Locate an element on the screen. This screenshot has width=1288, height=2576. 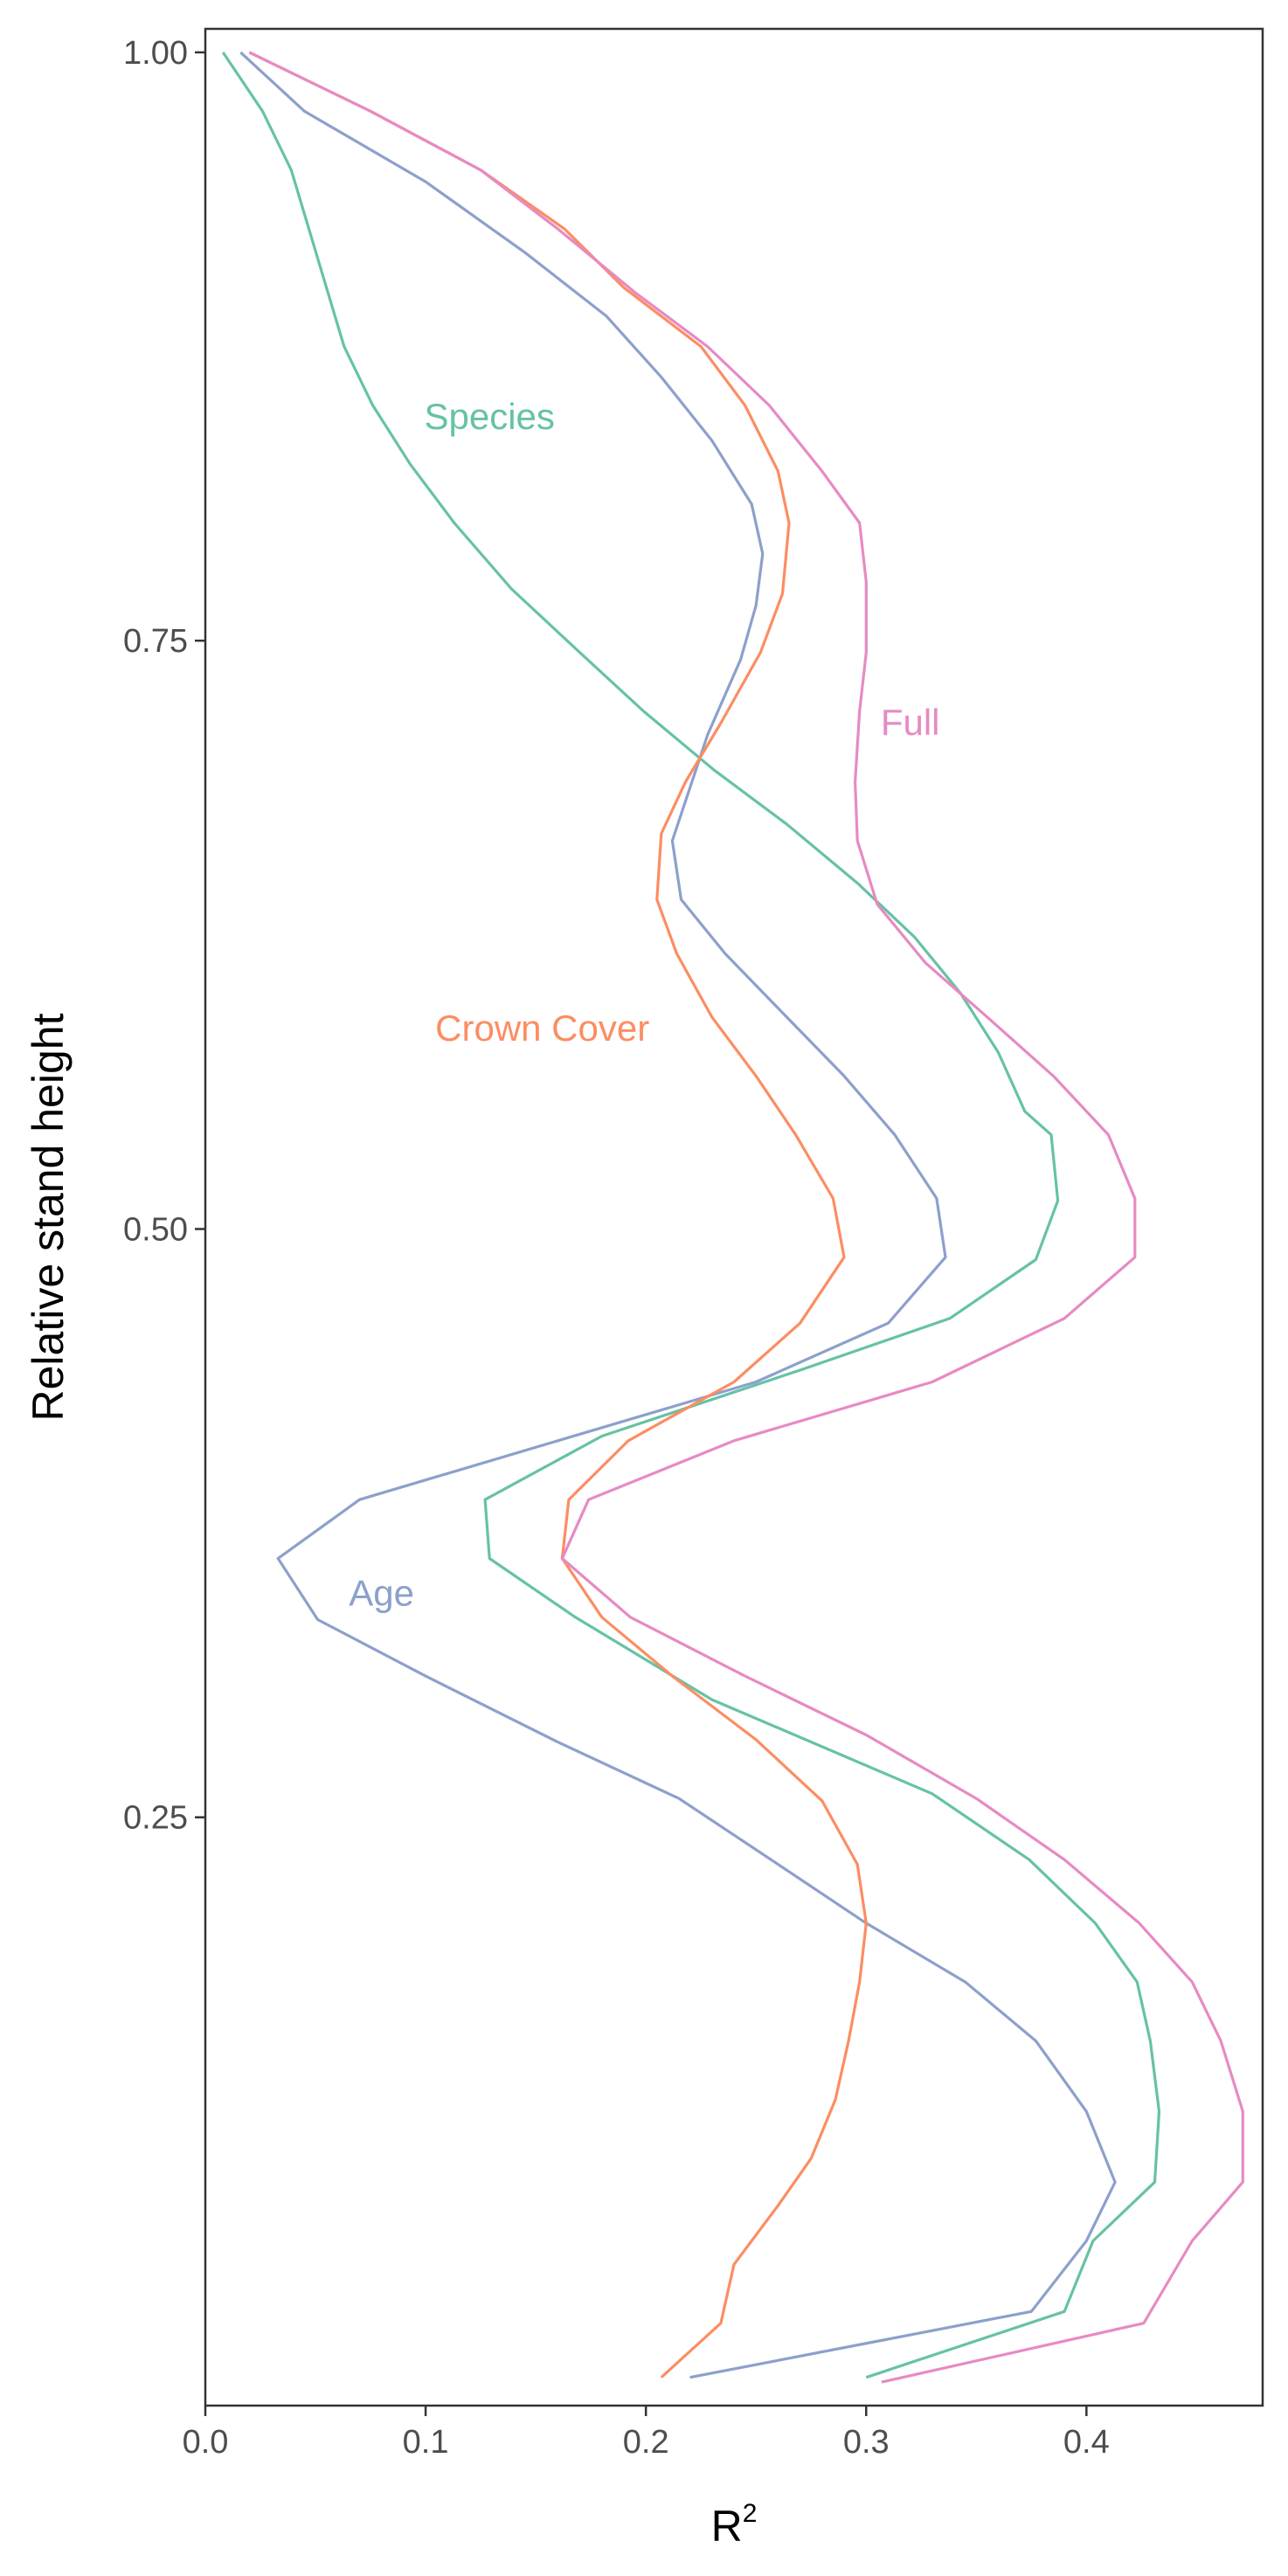
x-axis-title-superscript: 2 is located at coordinates (750, 2513).